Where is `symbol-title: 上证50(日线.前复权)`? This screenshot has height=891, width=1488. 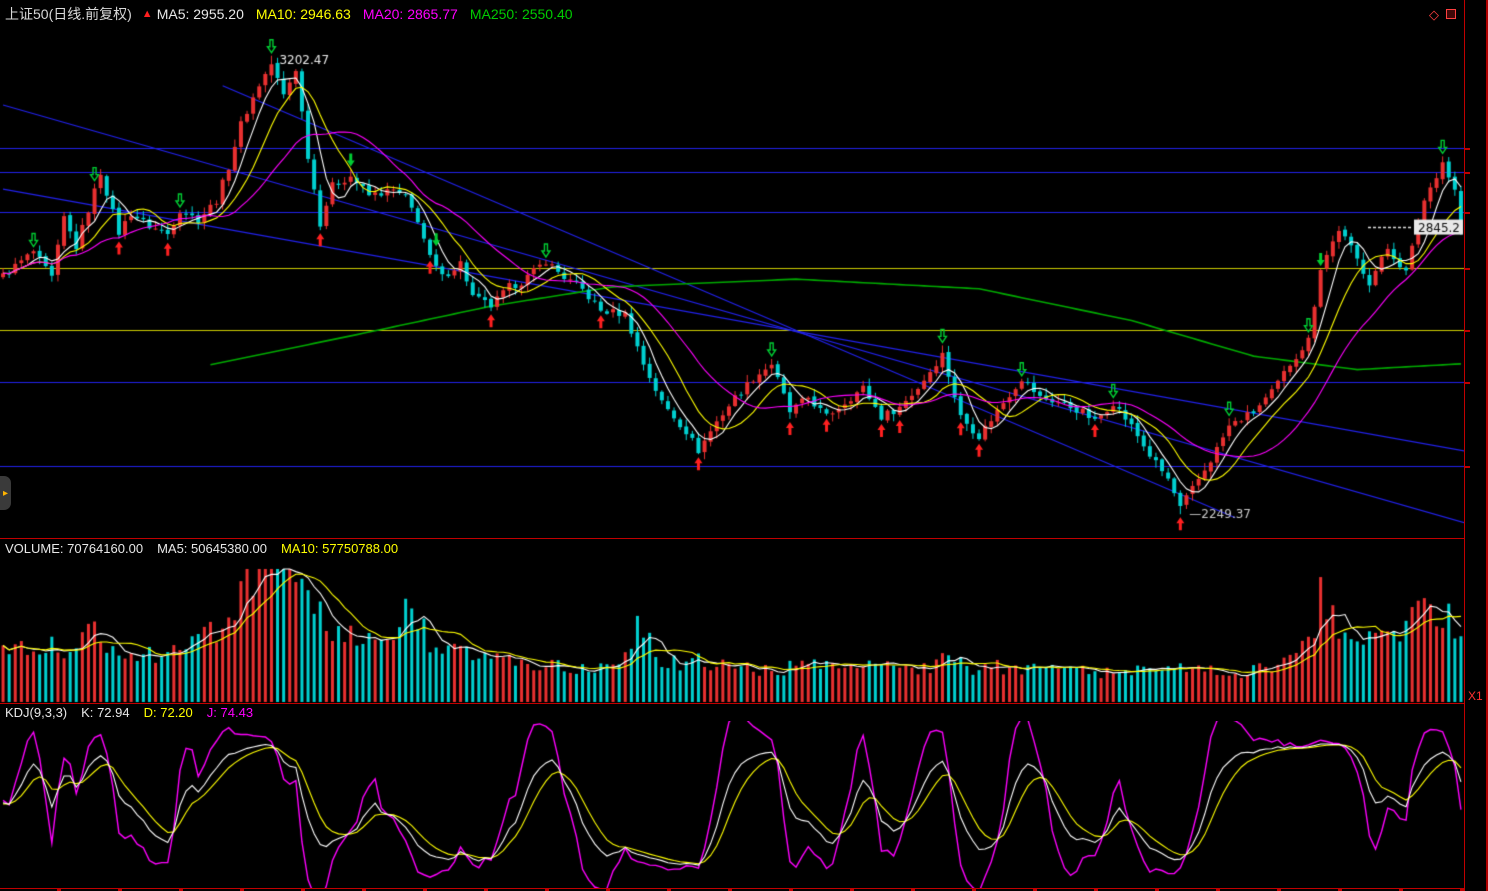 symbol-title: 上证50(日线.前复权) is located at coordinates (68, 14).